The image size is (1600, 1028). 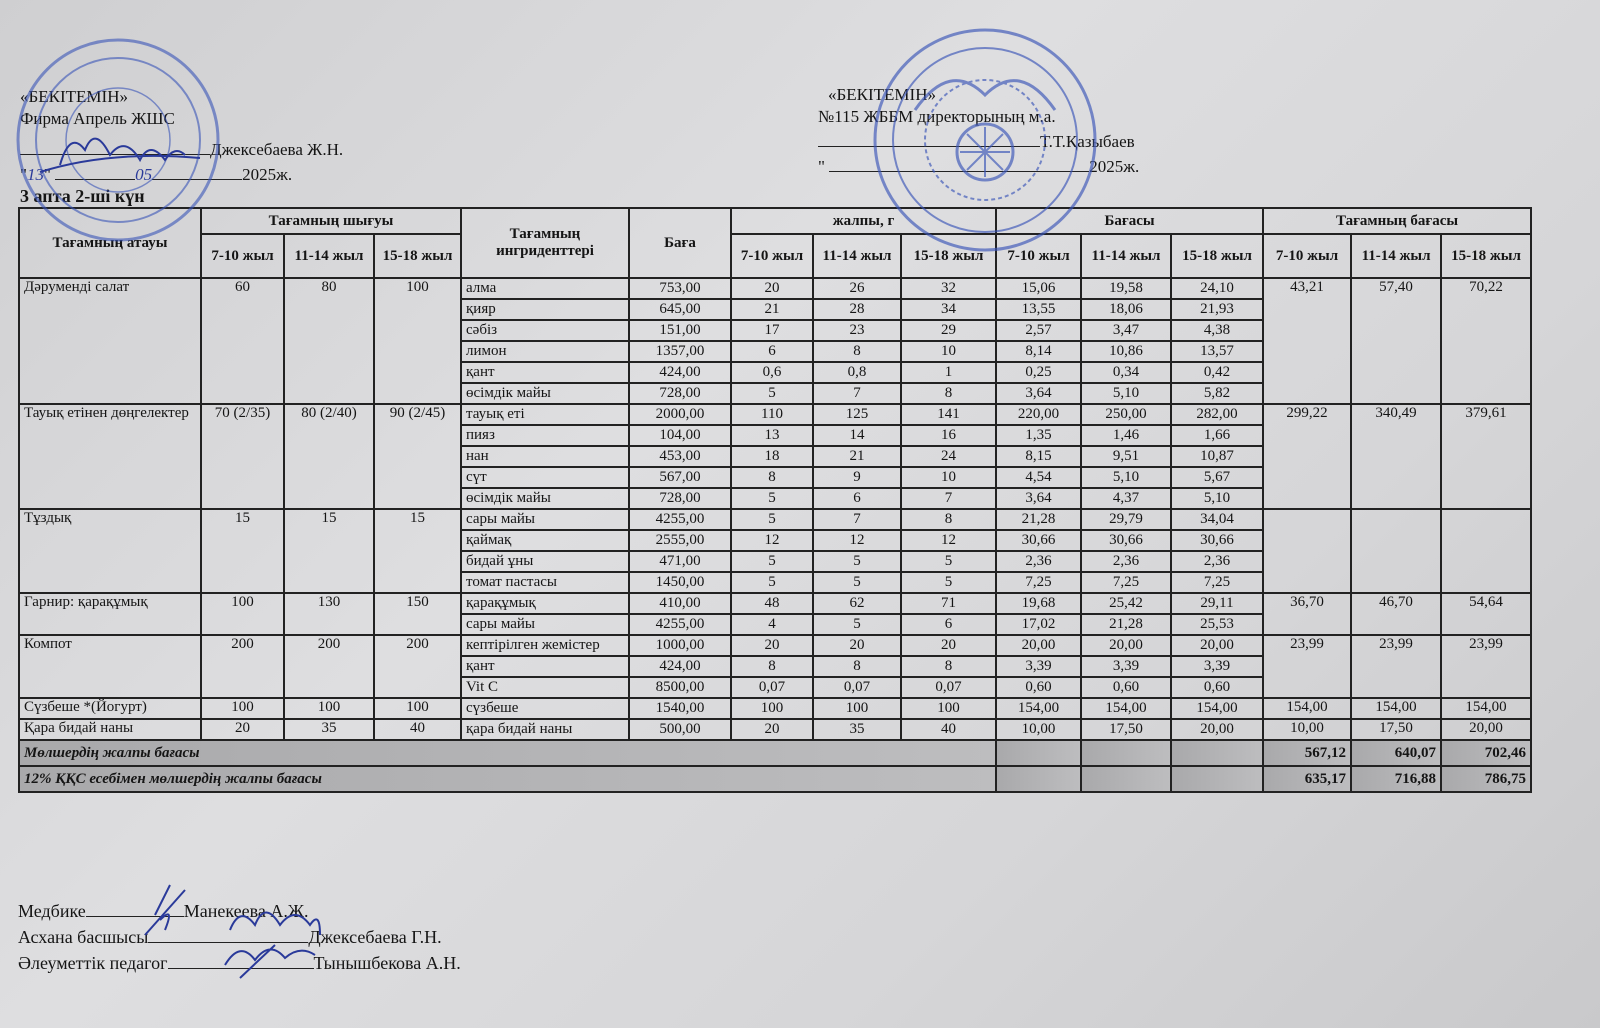 What do you see at coordinates (1396, 753) in the screenshot?
I see `total-value: 640,07` at bounding box center [1396, 753].